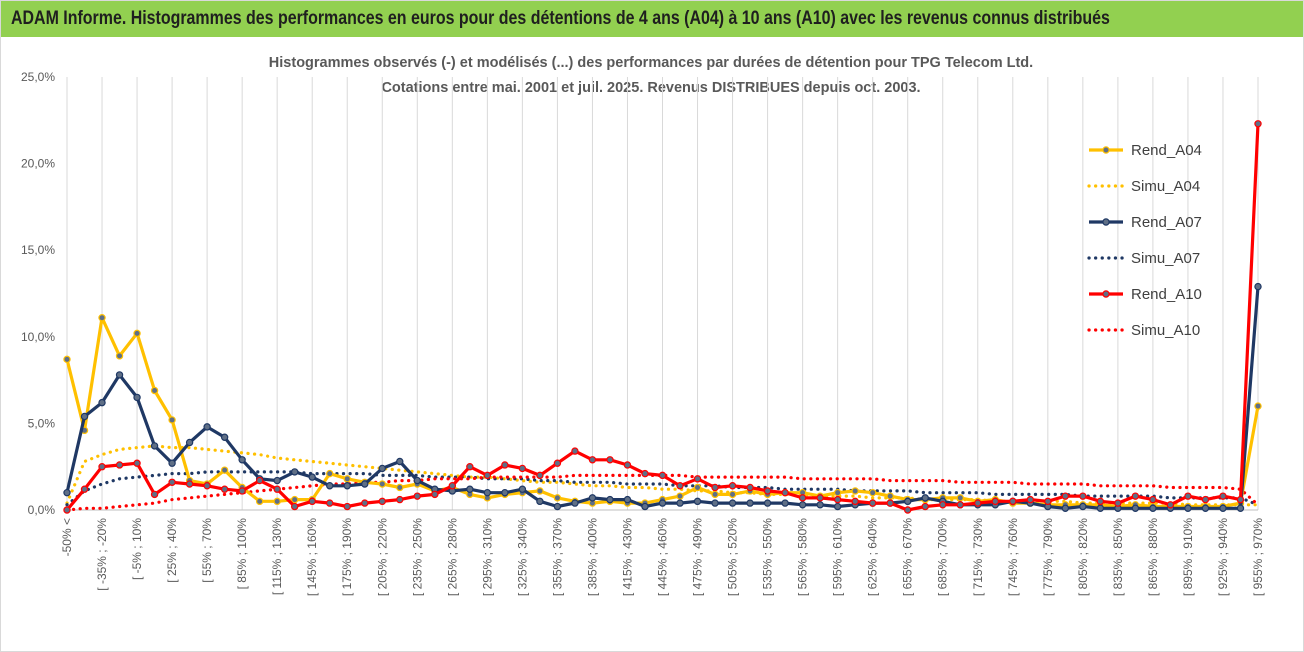 This screenshot has width=1304, height=652. What do you see at coordinates (1083, 557) in the screenshot?
I see `x-tick-label: [ 805% ; 820%` at bounding box center [1083, 557].